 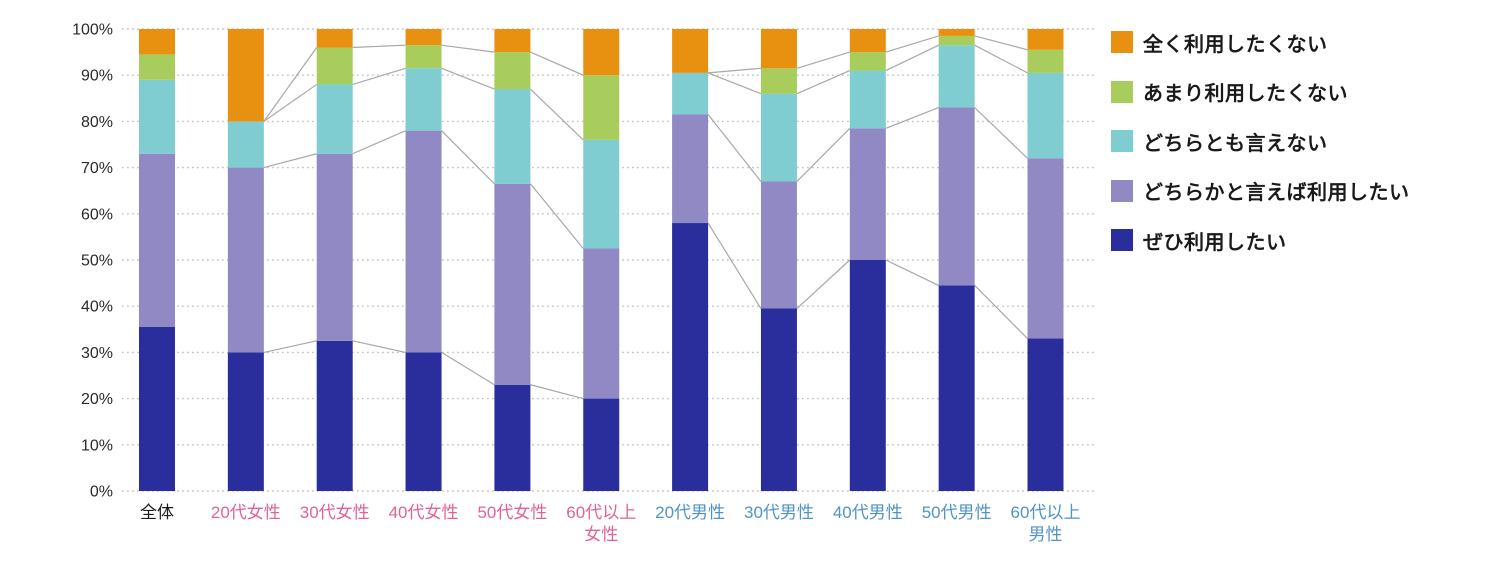 I want to click on legend-label: 全く利用したくない, so click(x=1235, y=44).